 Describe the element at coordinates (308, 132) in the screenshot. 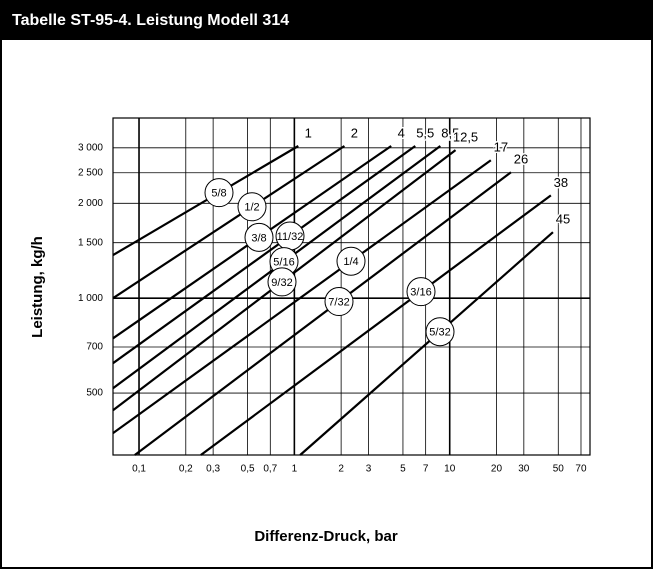

I see `series-label: 1` at that location.